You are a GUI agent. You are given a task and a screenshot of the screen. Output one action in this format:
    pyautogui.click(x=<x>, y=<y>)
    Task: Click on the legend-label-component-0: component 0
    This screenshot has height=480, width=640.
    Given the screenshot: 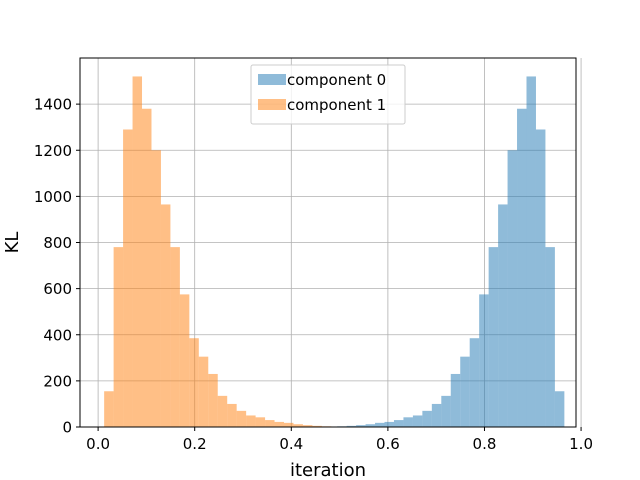 What is the action you would take?
    pyautogui.click(x=336, y=80)
    